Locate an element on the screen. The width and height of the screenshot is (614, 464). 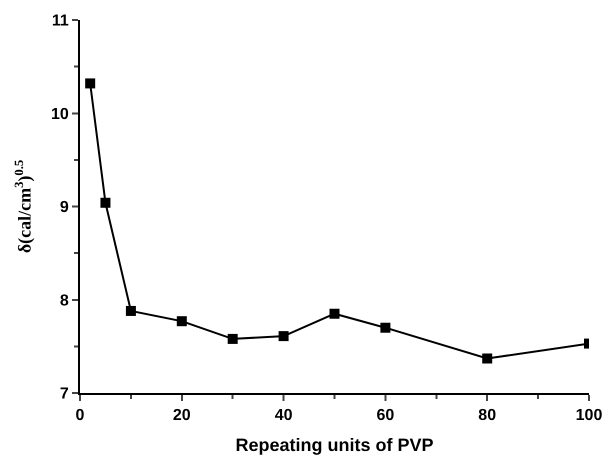
y-tick-label: 11 is located at coordinates (60, 21).